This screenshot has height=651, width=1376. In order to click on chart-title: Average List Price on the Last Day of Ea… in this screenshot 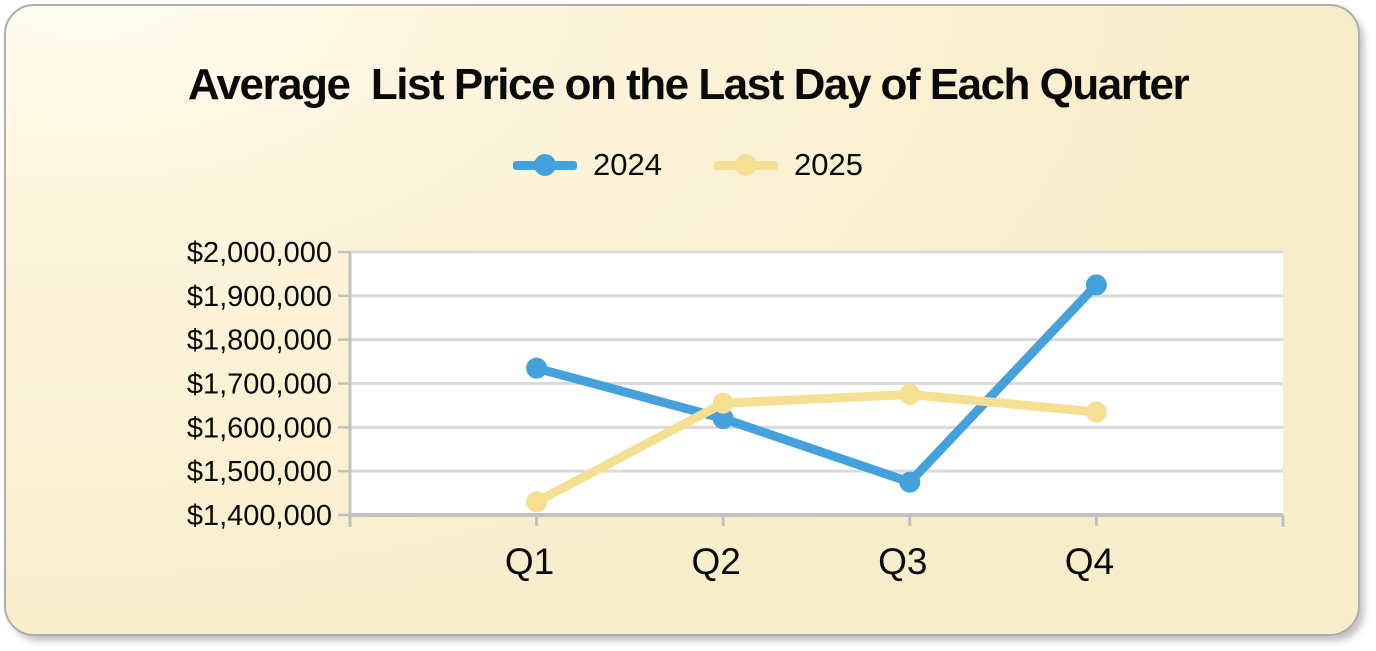, I will do `click(688, 84)`.